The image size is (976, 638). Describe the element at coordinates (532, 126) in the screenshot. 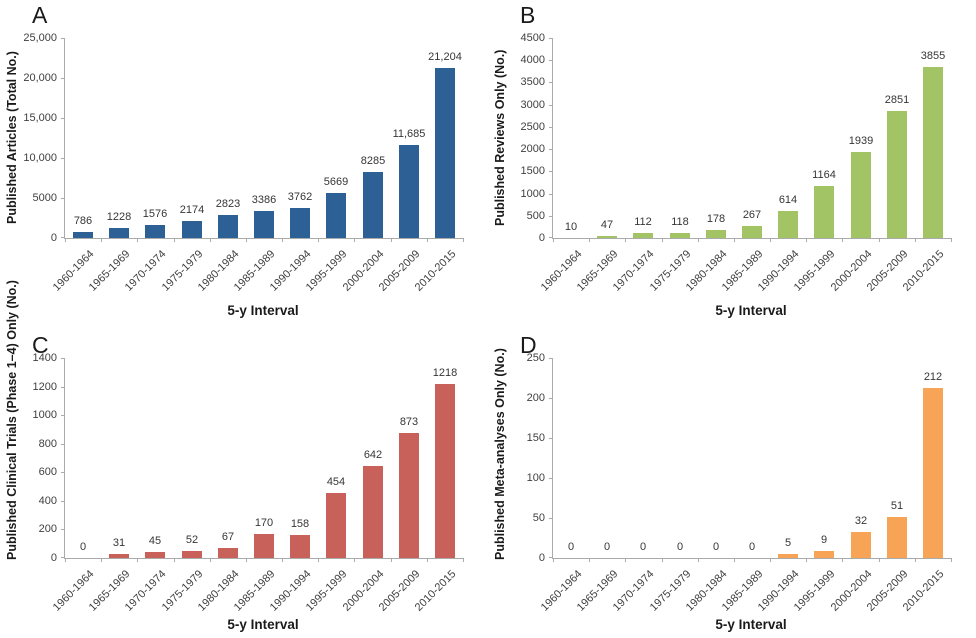

I see `y-tick-label: 2500` at that location.